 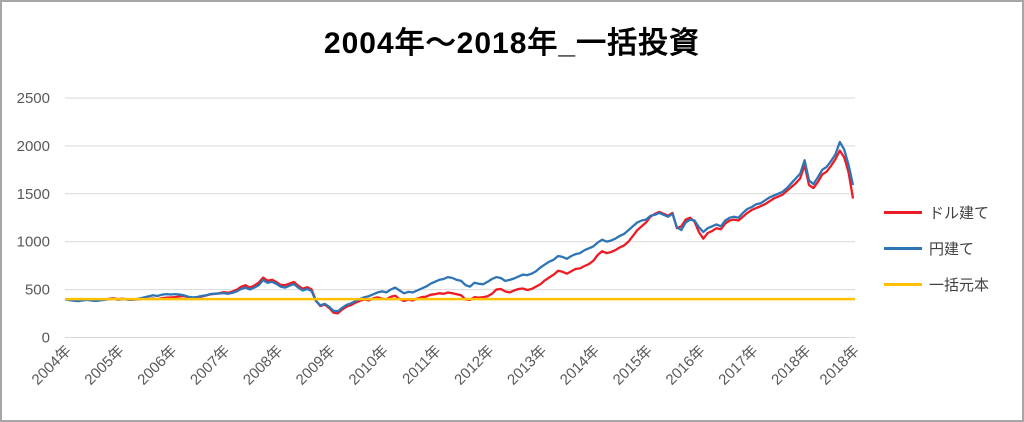 What do you see at coordinates (474, 365) in the screenshot?
I see `x-tick-label: 2012年` at bounding box center [474, 365].